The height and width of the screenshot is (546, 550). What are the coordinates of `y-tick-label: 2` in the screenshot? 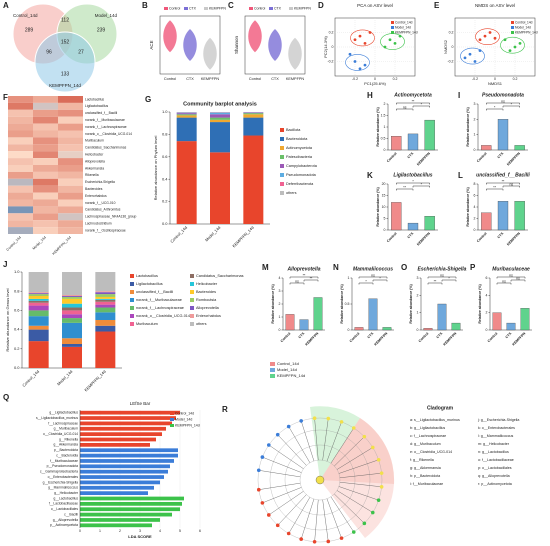 It's located at (487, 313).